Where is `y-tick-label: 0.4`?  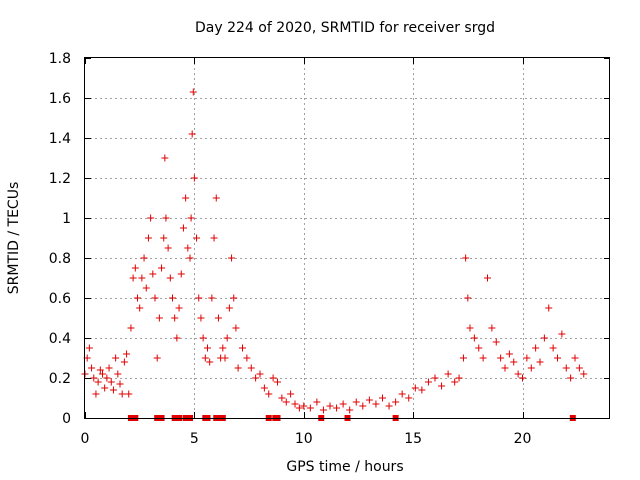 y-tick-label: 0.4 is located at coordinates (60, 339).